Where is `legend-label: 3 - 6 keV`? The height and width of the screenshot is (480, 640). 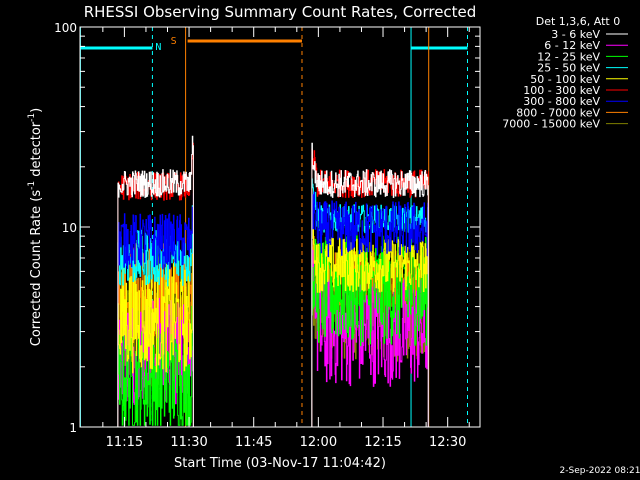 legend-label: 3 - 6 keV is located at coordinates (575, 34).